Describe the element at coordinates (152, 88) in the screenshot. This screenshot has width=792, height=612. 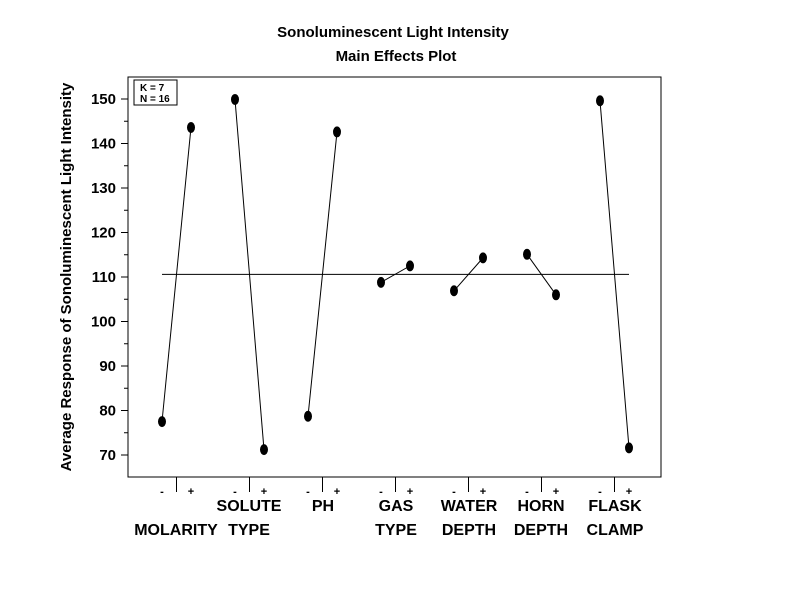
I see `legend-k: K = 7` at that location.